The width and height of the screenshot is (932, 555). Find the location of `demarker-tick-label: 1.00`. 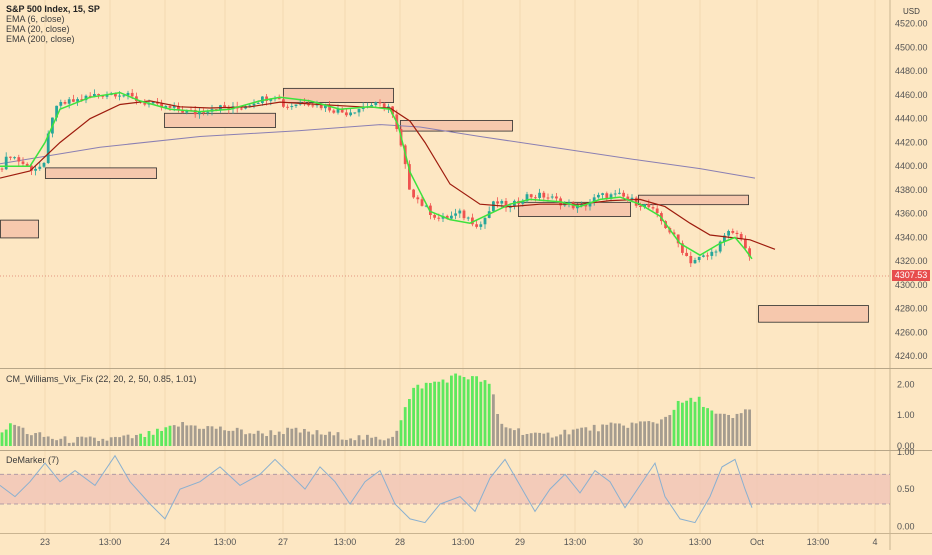

demarker-tick-label: 1.00 is located at coordinates (906, 452).